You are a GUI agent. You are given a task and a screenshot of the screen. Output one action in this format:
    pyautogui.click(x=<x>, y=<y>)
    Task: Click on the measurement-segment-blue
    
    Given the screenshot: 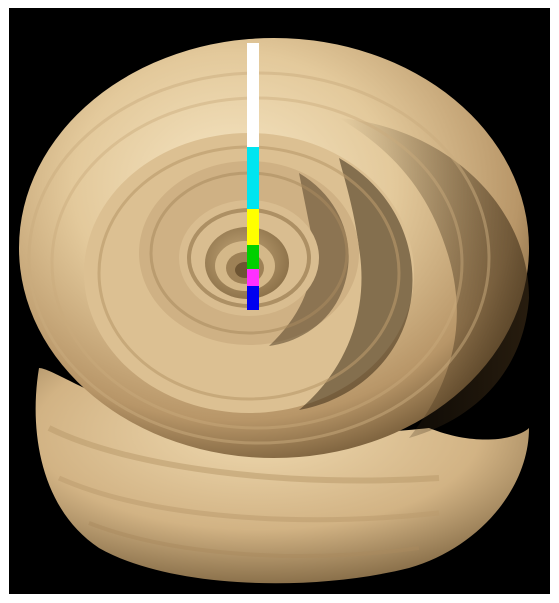 What is the action you would take?
    pyautogui.click(x=253, y=298)
    